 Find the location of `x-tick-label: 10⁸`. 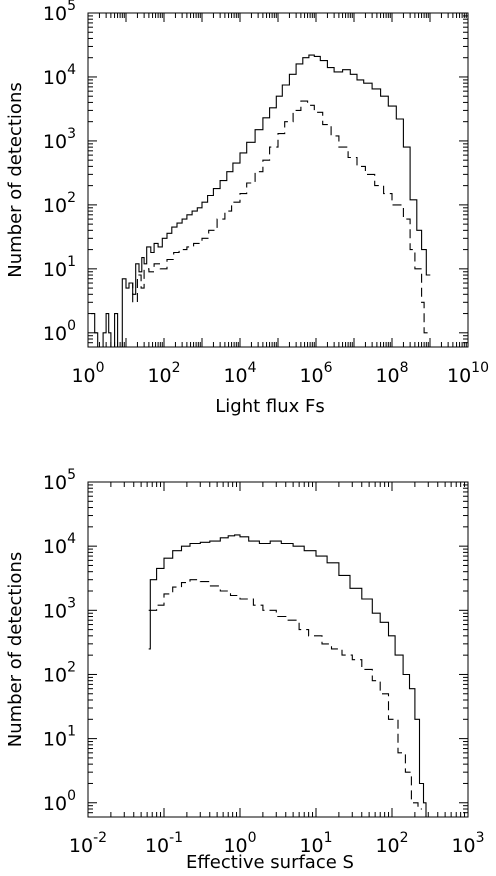

x-tick-label: 10⁸ is located at coordinates (391, 373).